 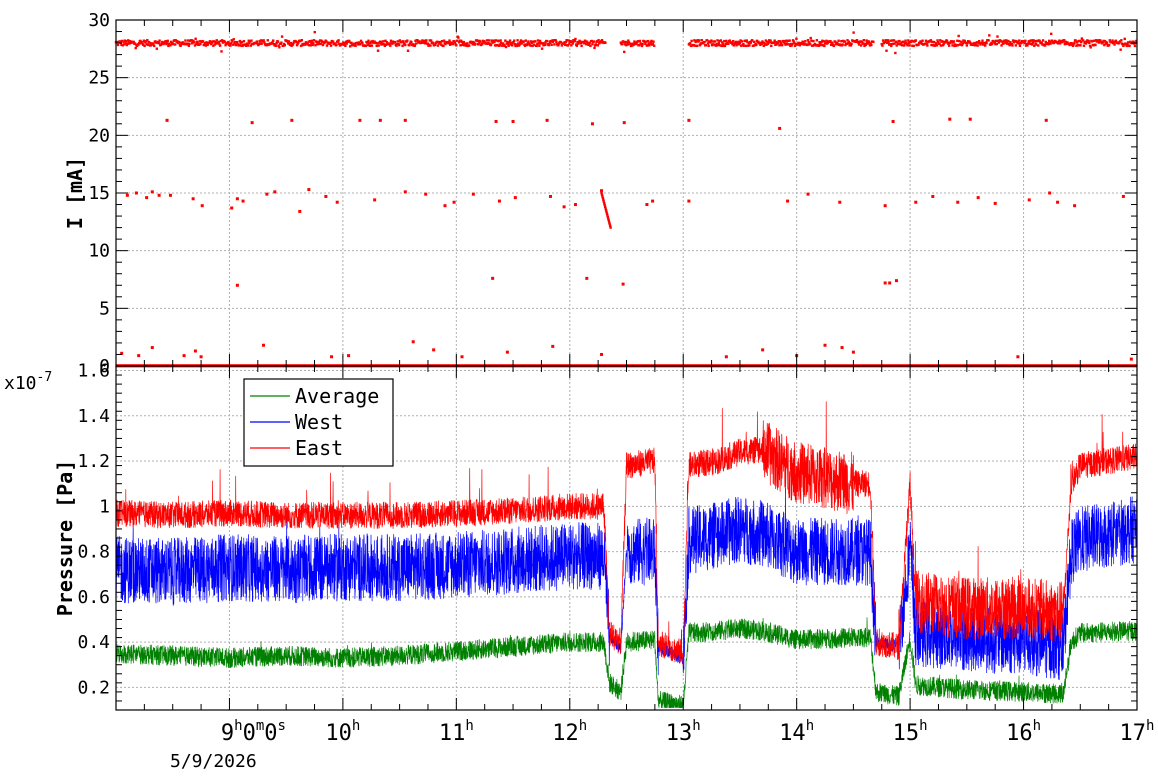 I want to click on x-tick-unit: h, so click(x=1150, y=726).